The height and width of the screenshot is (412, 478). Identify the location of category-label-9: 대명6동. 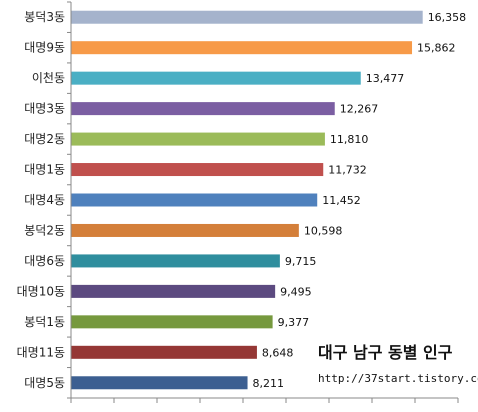
(44, 261).